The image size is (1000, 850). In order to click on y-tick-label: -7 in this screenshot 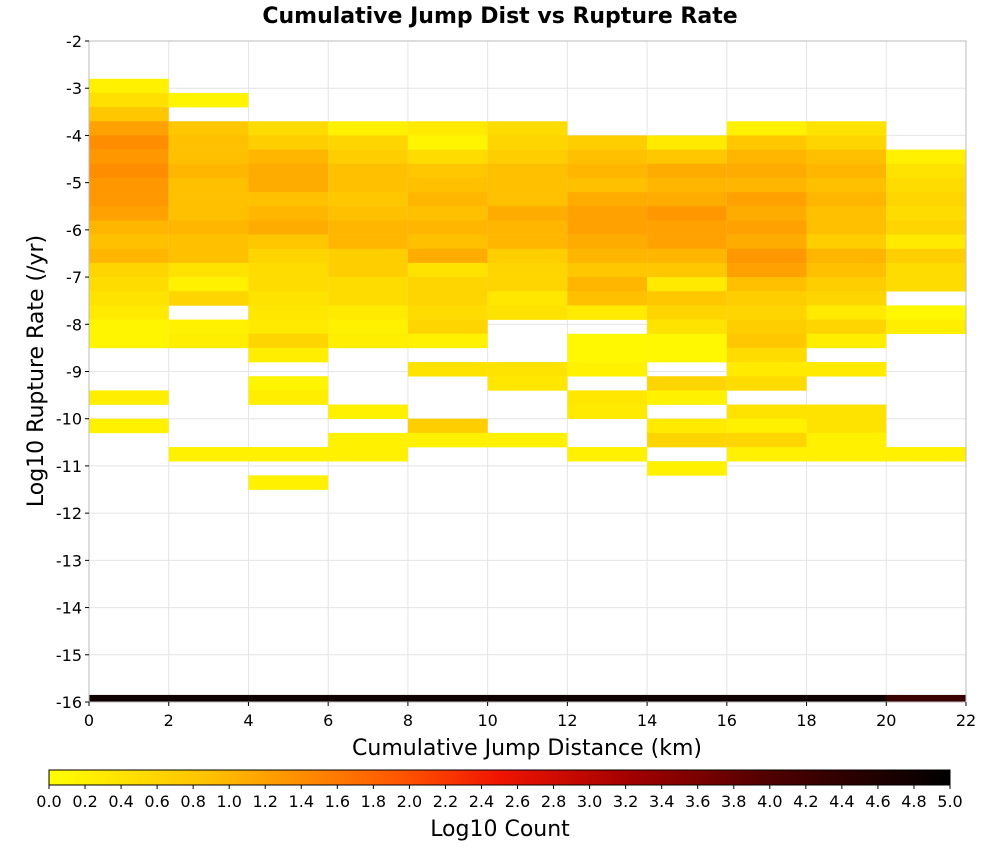, I will do `click(74, 277)`.